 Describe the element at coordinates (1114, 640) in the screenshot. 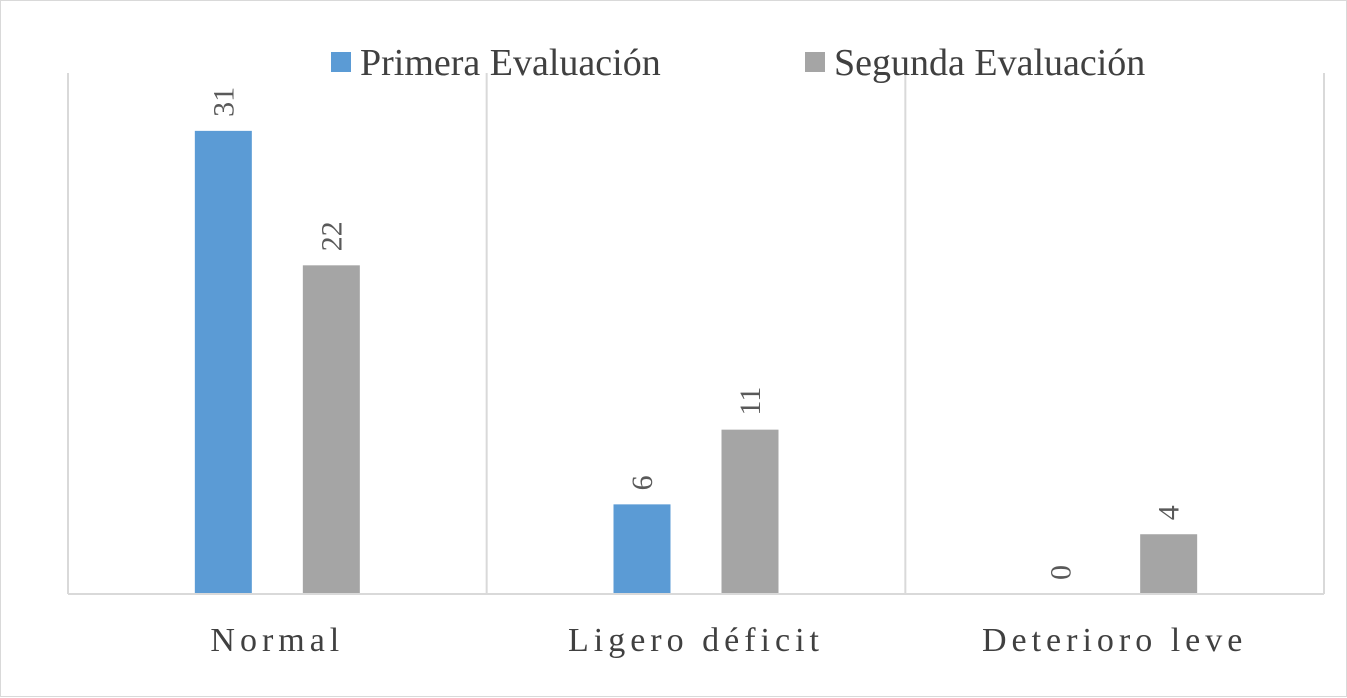

I see `category-label-3: Deterioro leve` at that location.